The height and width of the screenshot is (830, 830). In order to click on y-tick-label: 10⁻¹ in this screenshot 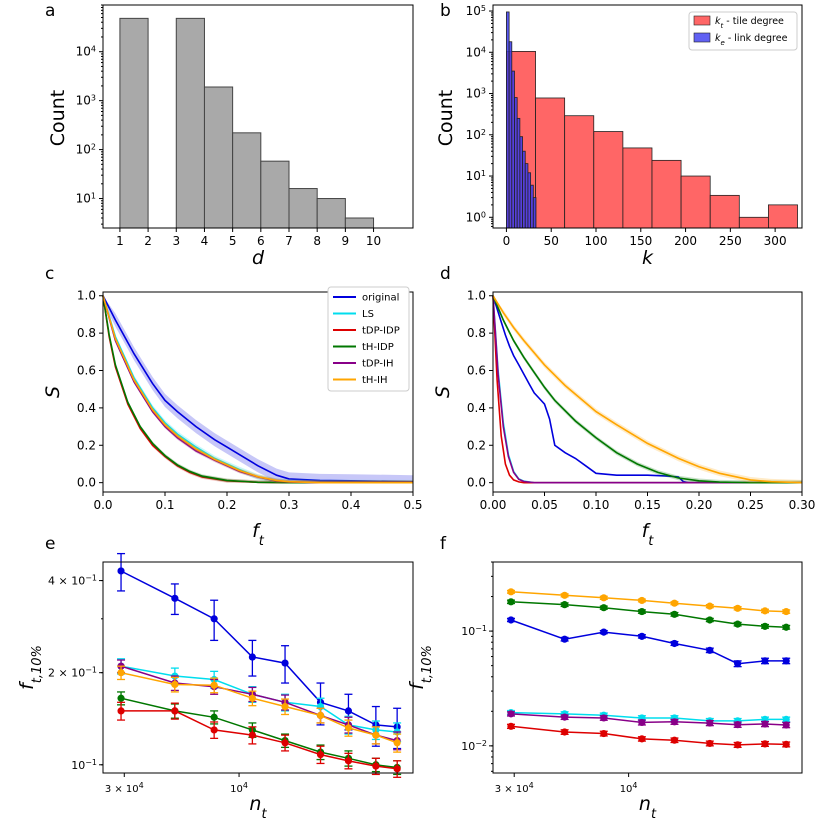, I will do `click(84, 764)`.